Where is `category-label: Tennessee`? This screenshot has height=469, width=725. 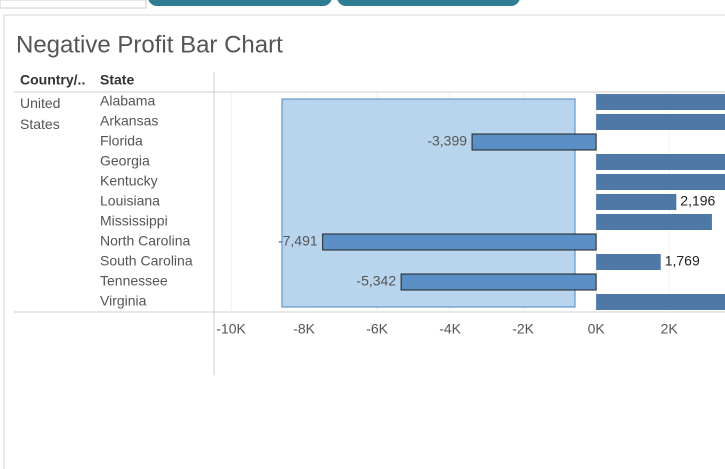
category-label: Tennessee is located at coordinates (134, 281).